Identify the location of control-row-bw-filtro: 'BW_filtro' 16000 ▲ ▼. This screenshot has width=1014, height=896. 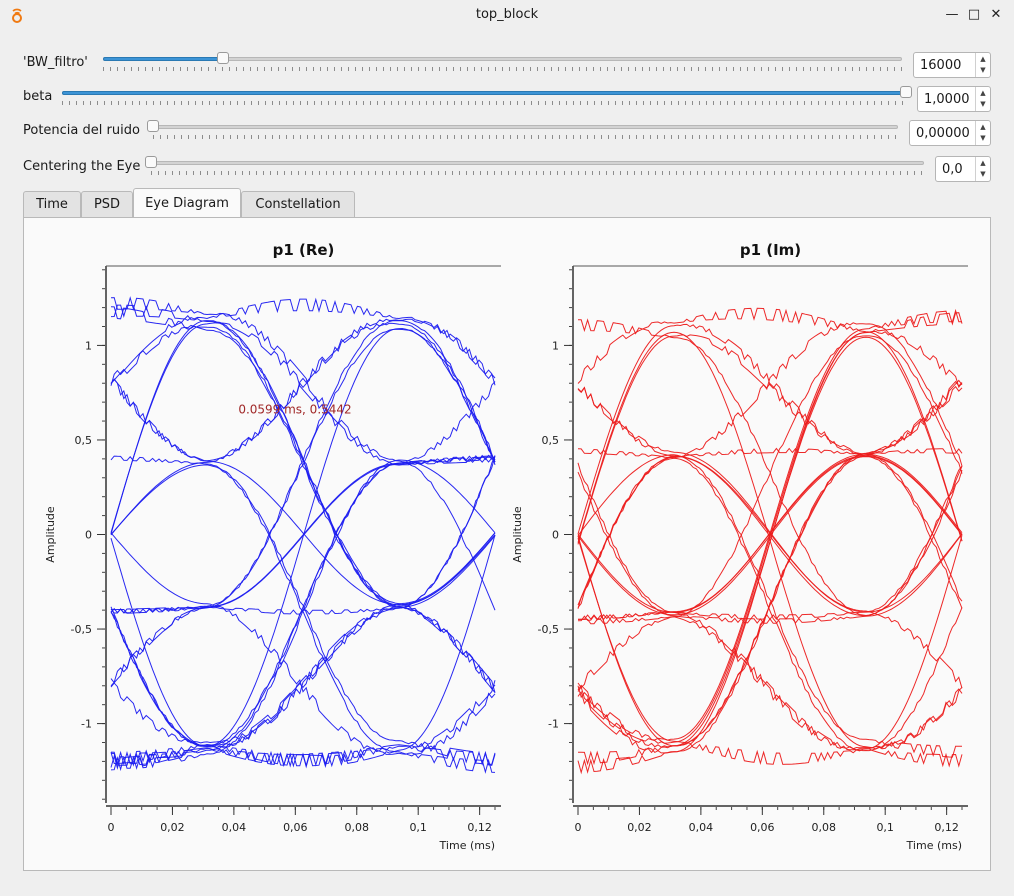
(507, 65).